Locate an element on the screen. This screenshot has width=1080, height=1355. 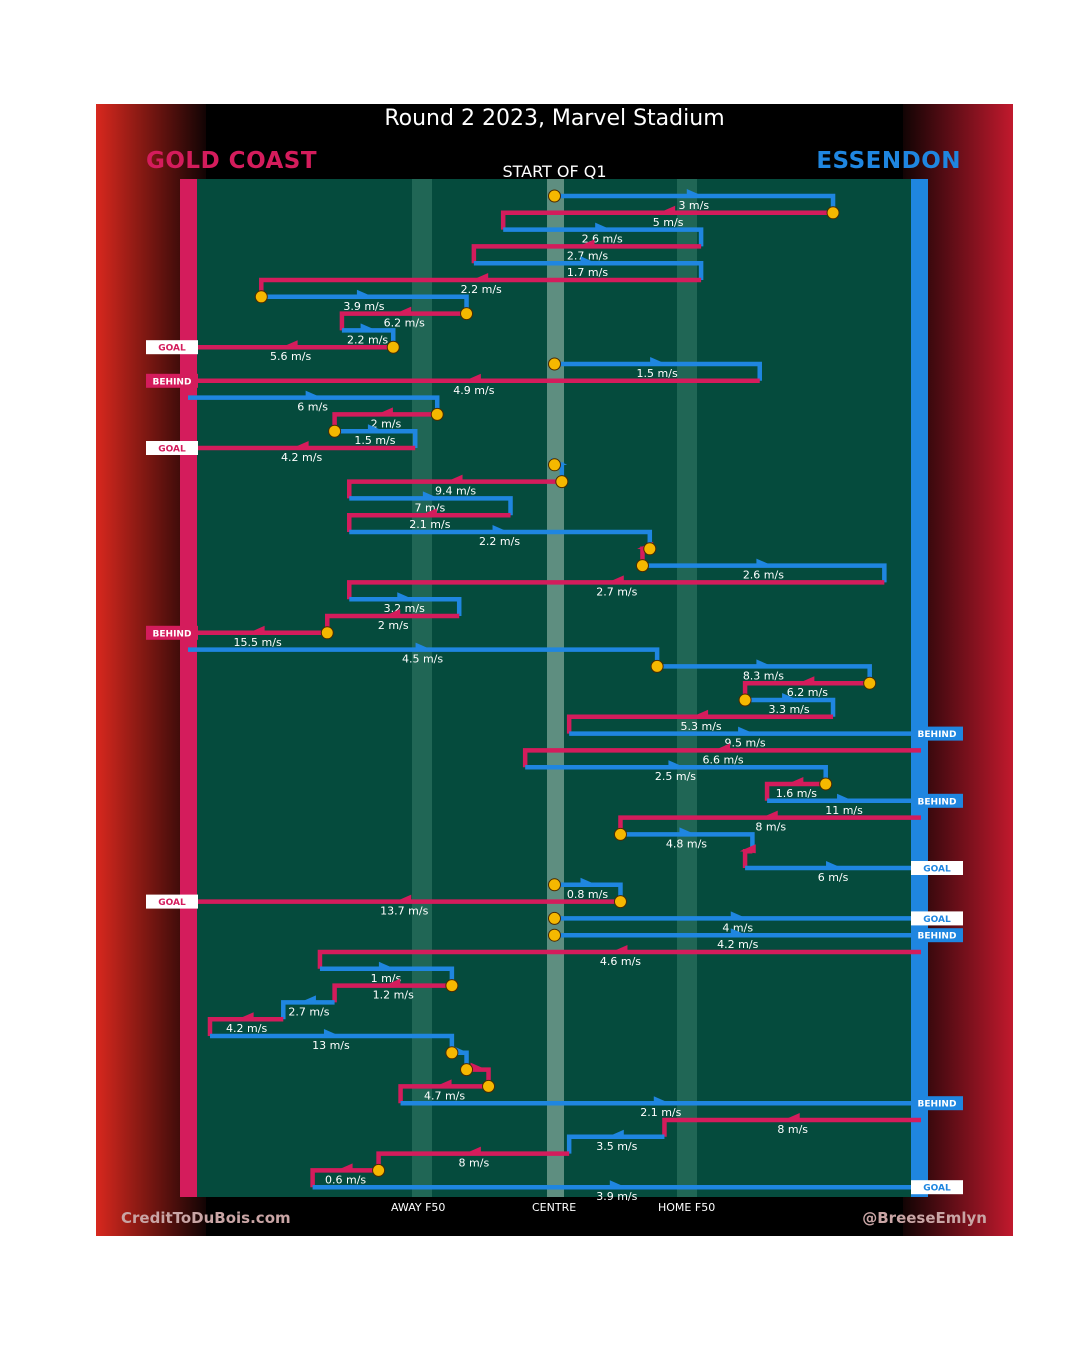
speed-label: 3.2 m/s is located at coordinates (404, 608).